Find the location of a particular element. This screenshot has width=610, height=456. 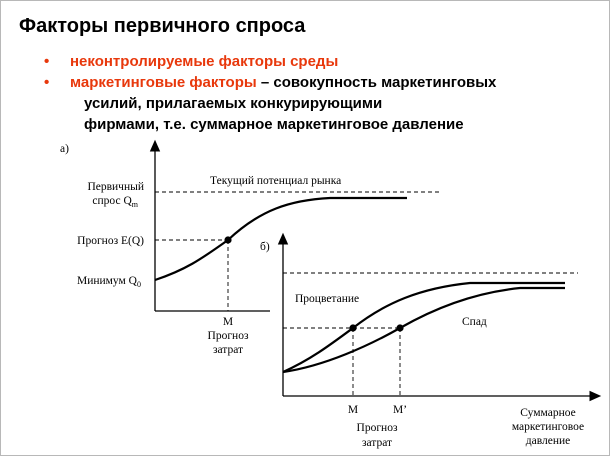

diagram-a-costs-label: затрат is located at coordinates (228, 350).